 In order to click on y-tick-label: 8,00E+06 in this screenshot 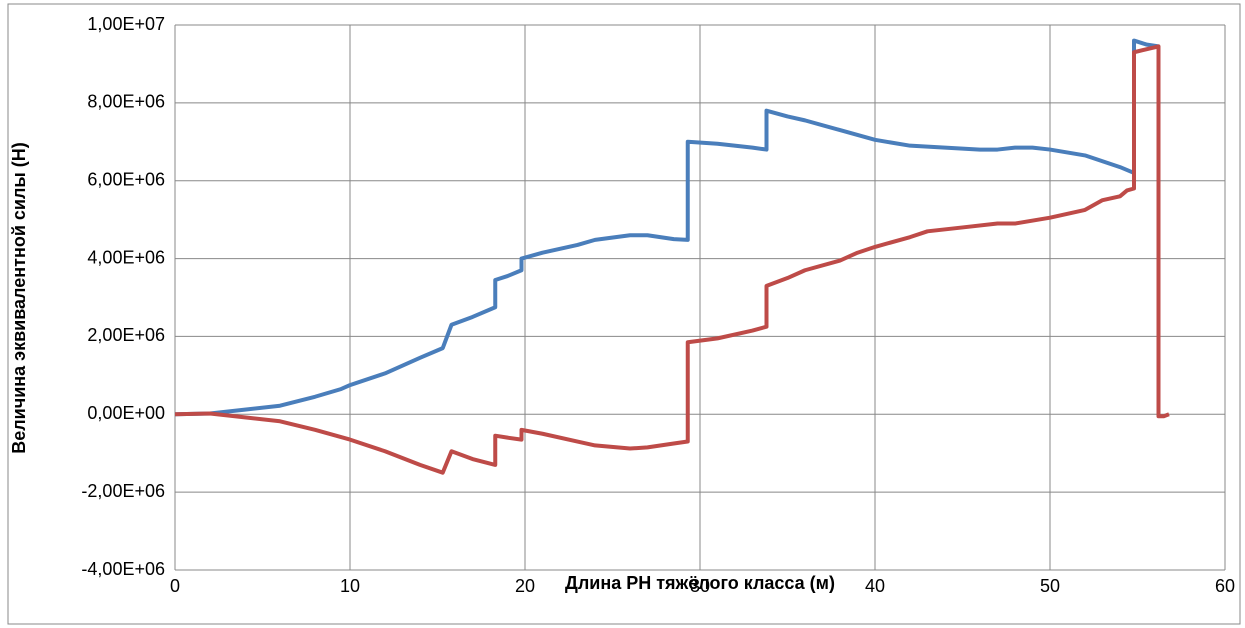, I will do `click(126, 102)`.